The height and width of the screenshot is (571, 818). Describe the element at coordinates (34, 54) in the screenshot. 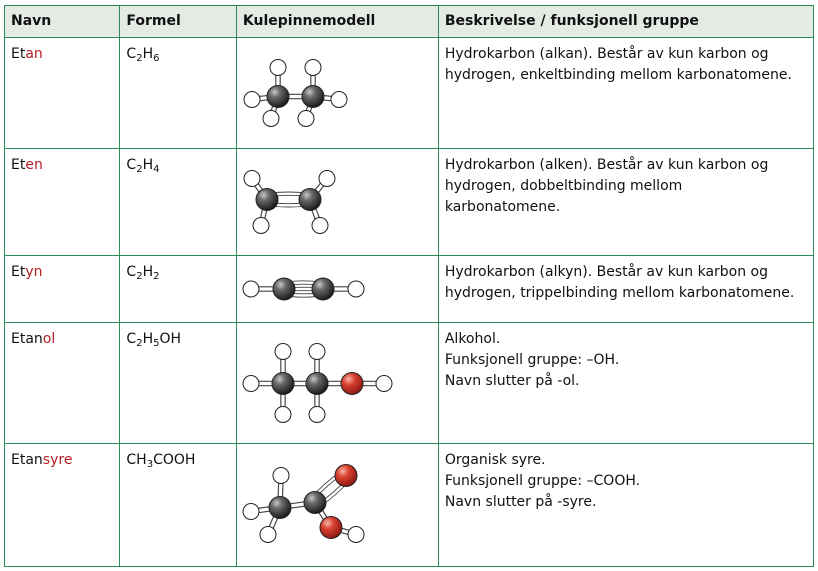

I see `name-suffix: an` at that location.